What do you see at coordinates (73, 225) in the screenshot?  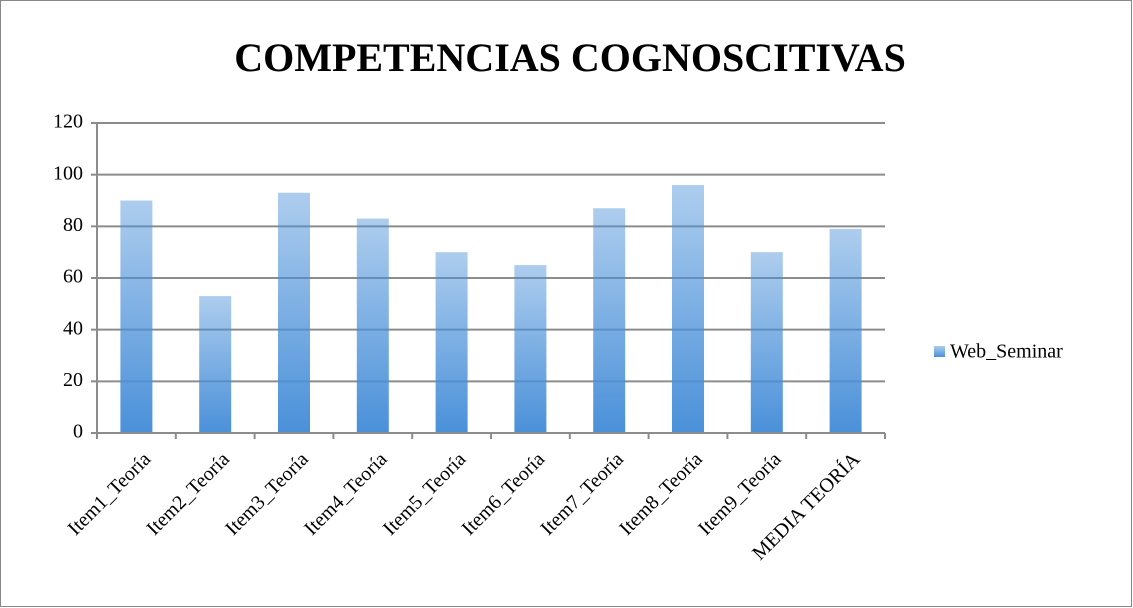 I see `y-tick-label: 80` at bounding box center [73, 225].